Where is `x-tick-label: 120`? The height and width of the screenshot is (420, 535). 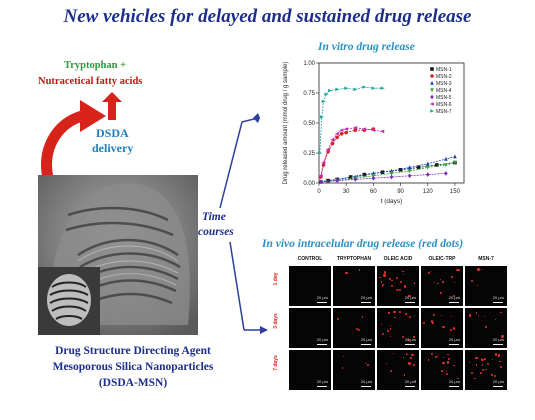 x-tick-label: 120 is located at coordinates (428, 192).